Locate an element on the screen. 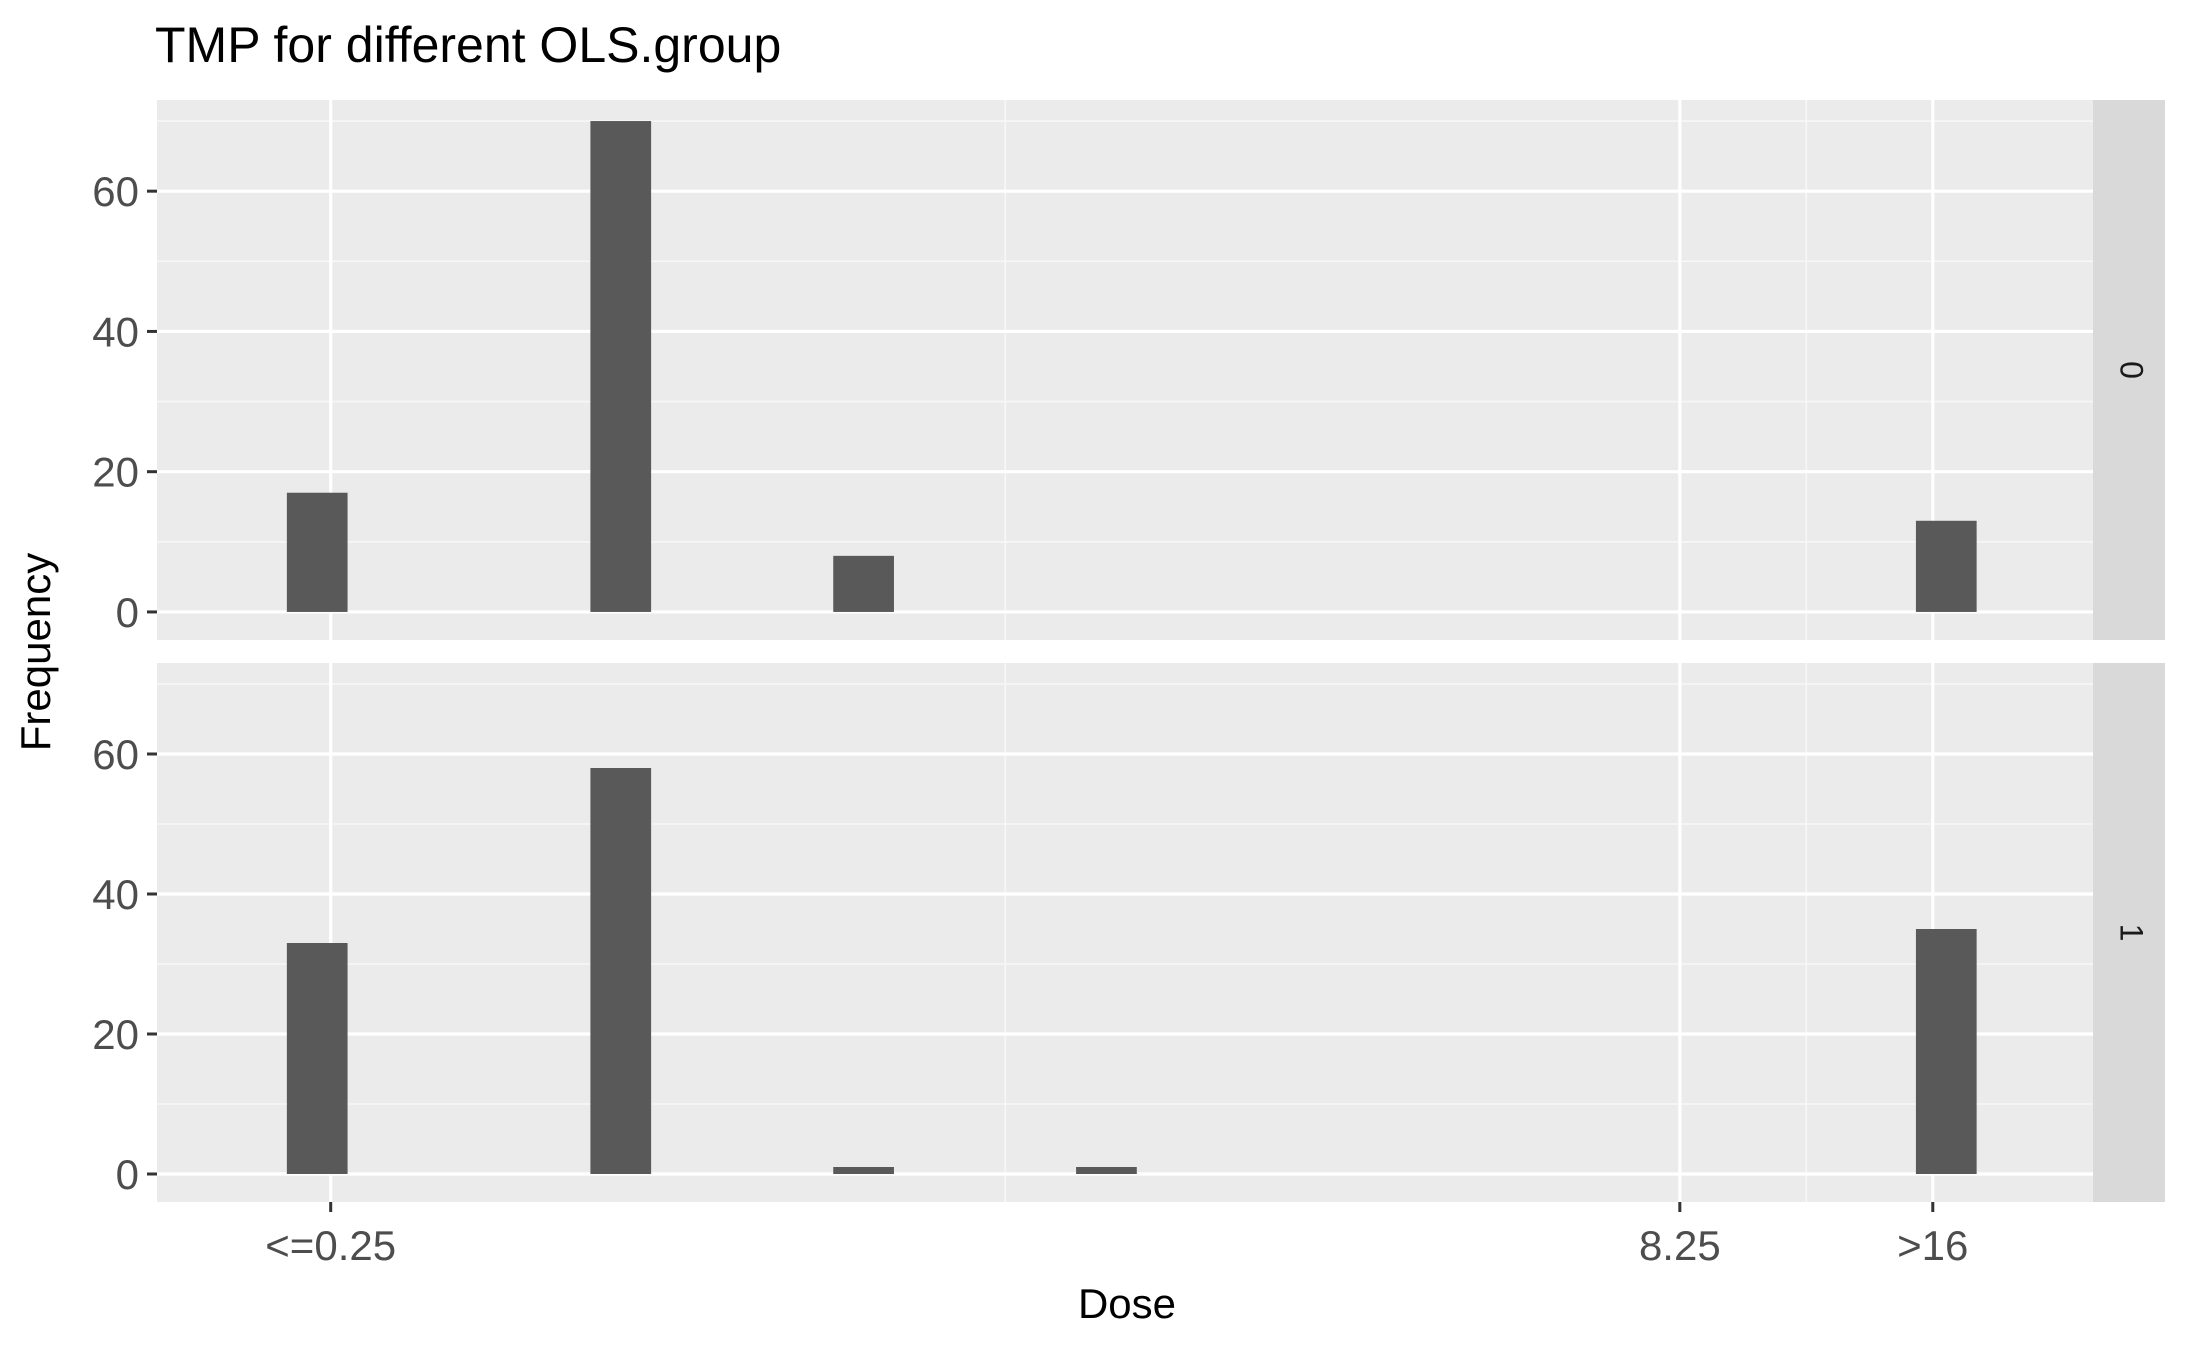 The image size is (2187, 1350). facet-strip-label: 0 is located at coordinates (2132, 370).